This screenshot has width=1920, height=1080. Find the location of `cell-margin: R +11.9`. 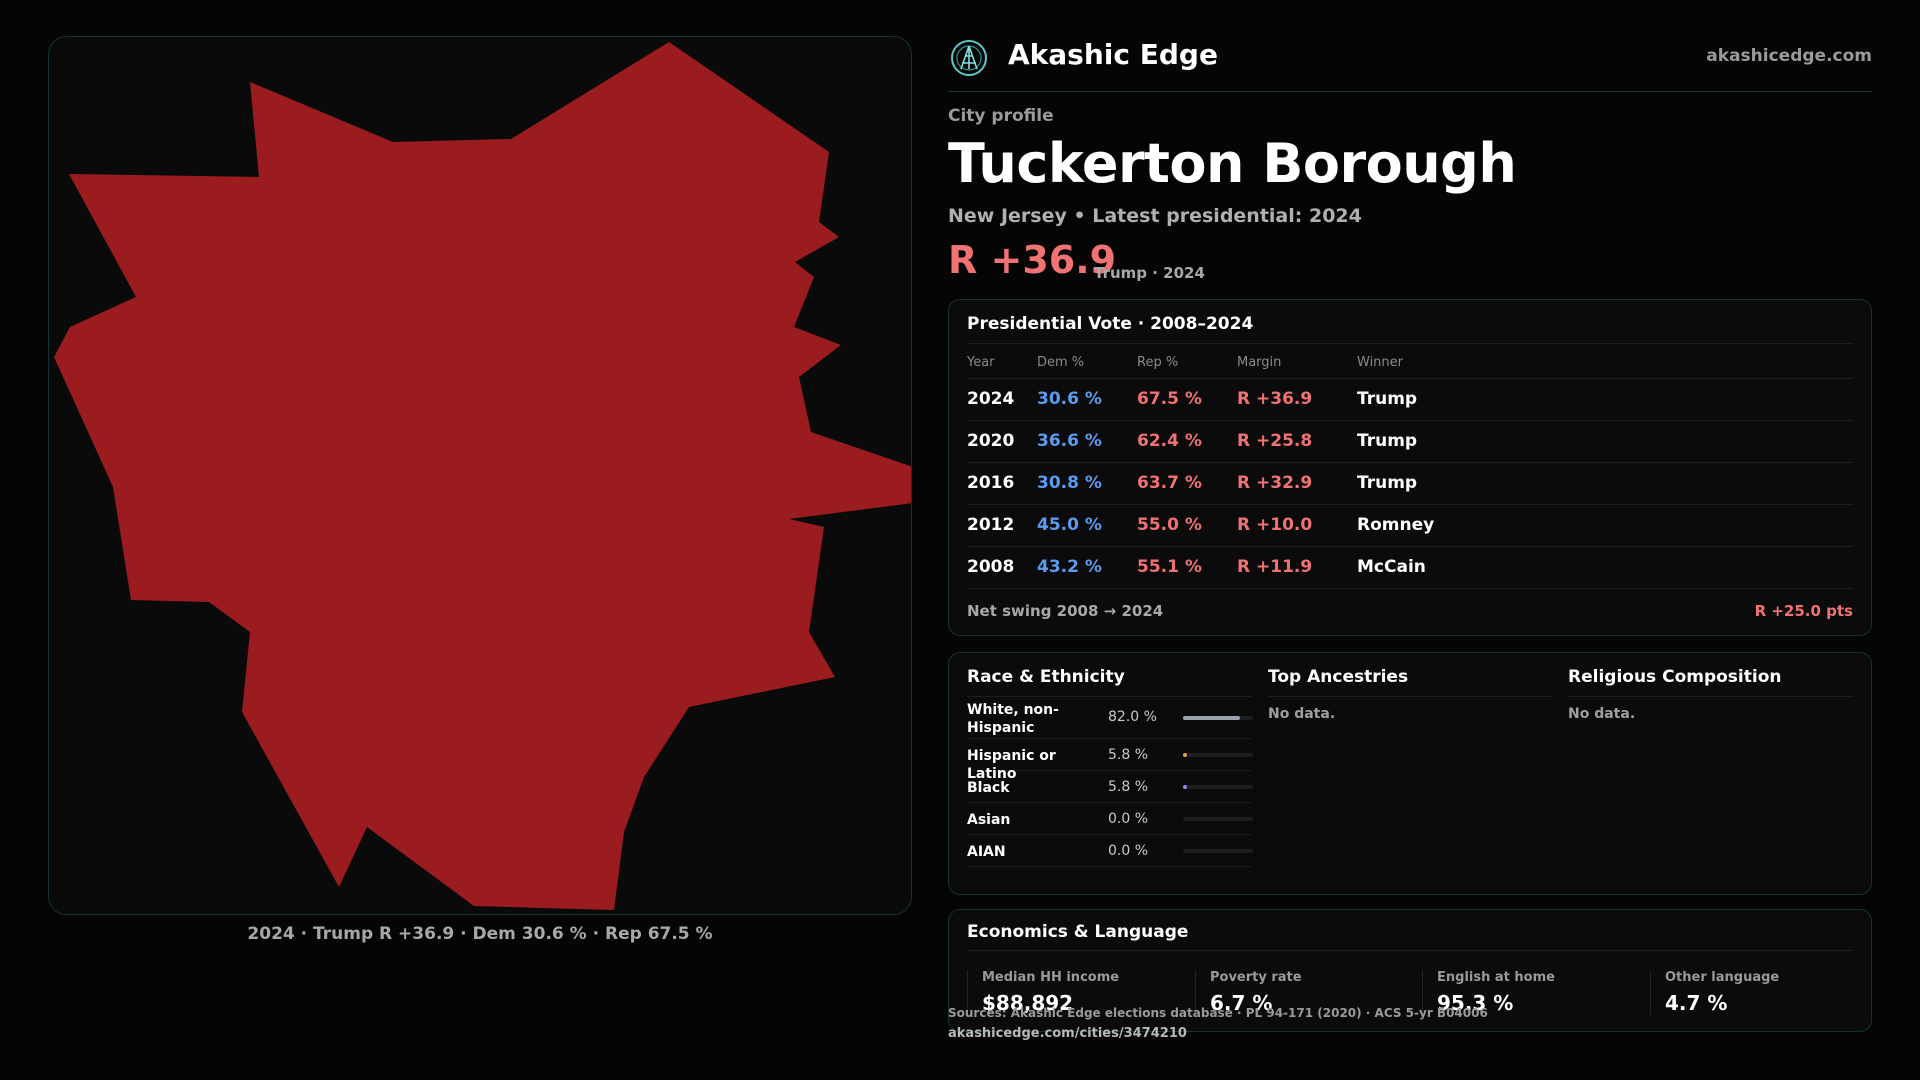

cell-margin: R +11.9 is located at coordinates (1297, 567).